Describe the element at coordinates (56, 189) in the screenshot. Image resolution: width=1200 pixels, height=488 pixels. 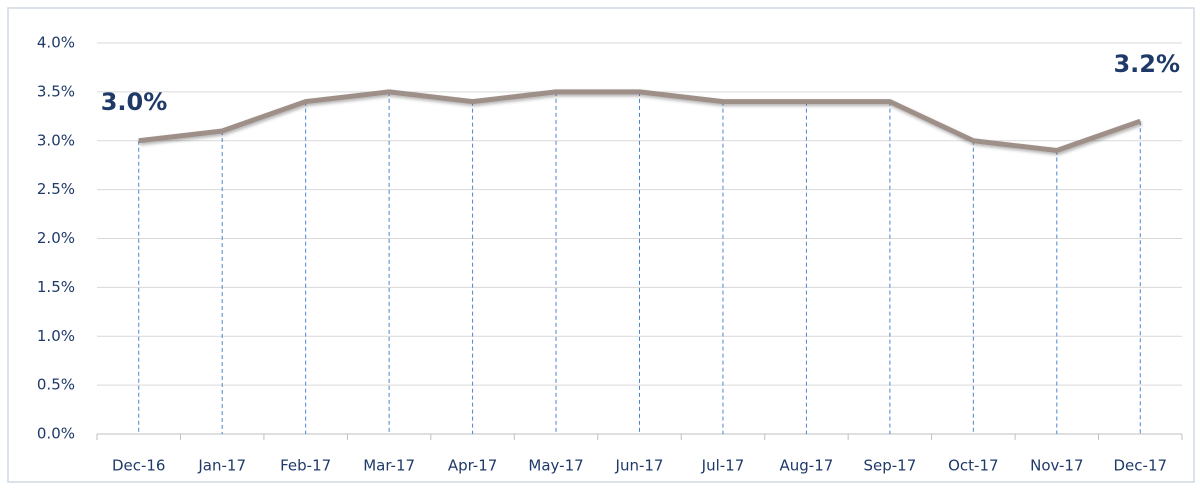
I see `y-tick-label: 2.5%` at that location.